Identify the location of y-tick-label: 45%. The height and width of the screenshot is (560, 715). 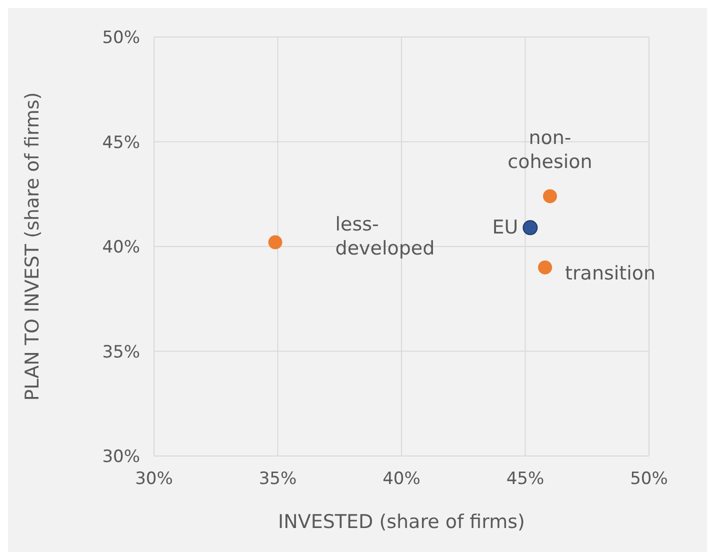
(121, 142).